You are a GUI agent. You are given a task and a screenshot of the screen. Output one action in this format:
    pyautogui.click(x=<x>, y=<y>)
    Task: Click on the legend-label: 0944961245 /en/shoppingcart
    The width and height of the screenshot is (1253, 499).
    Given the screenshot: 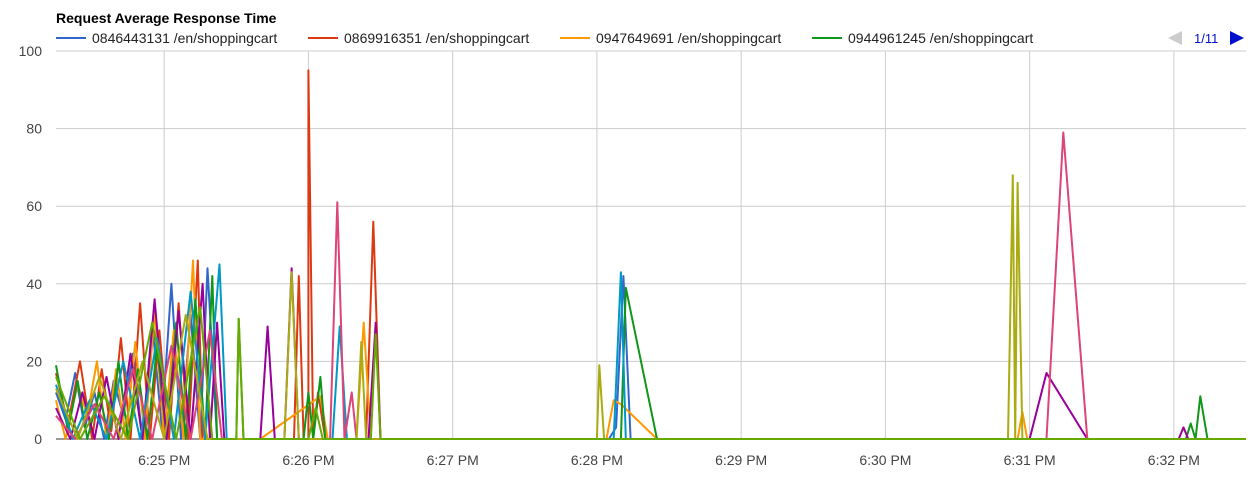 What is the action you would take?
    pyautogui.click(x=940, y=38)
    